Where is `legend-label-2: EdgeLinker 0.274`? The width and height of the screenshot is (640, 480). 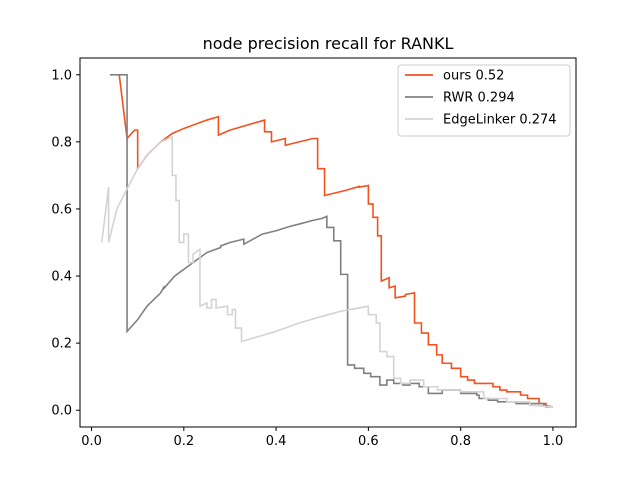
legend-label-2: EdgeLinker 0.274 is located at coordinates (500, 120).